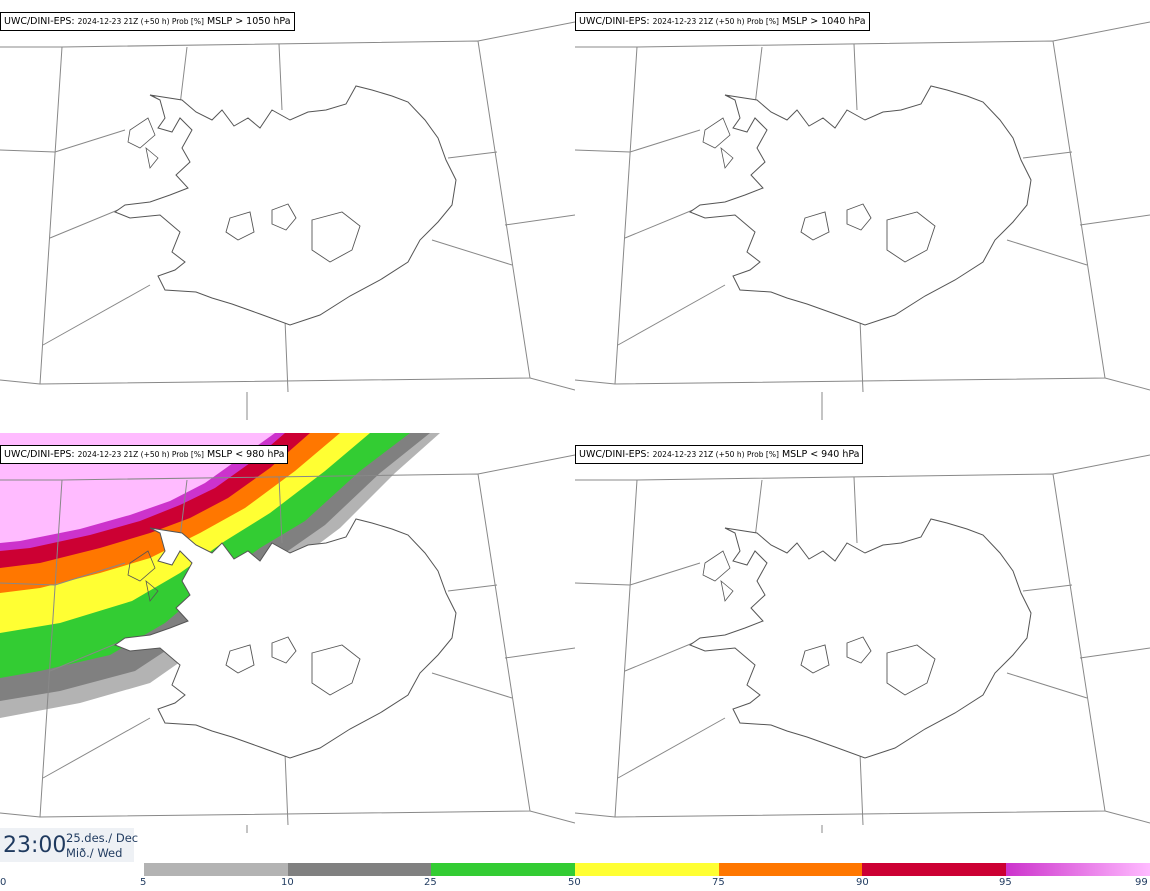  What do you see at coordinates (575, 862) in the screenshot?
I see `footer` at bounding box center [575, 862].